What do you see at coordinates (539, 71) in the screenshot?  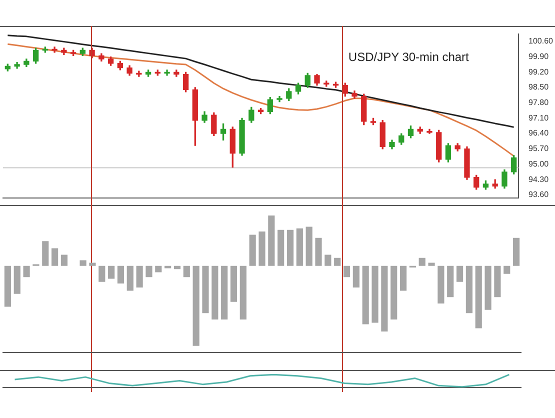 I see `y-tick-label: 99.20` at bounding box center [539, 71].